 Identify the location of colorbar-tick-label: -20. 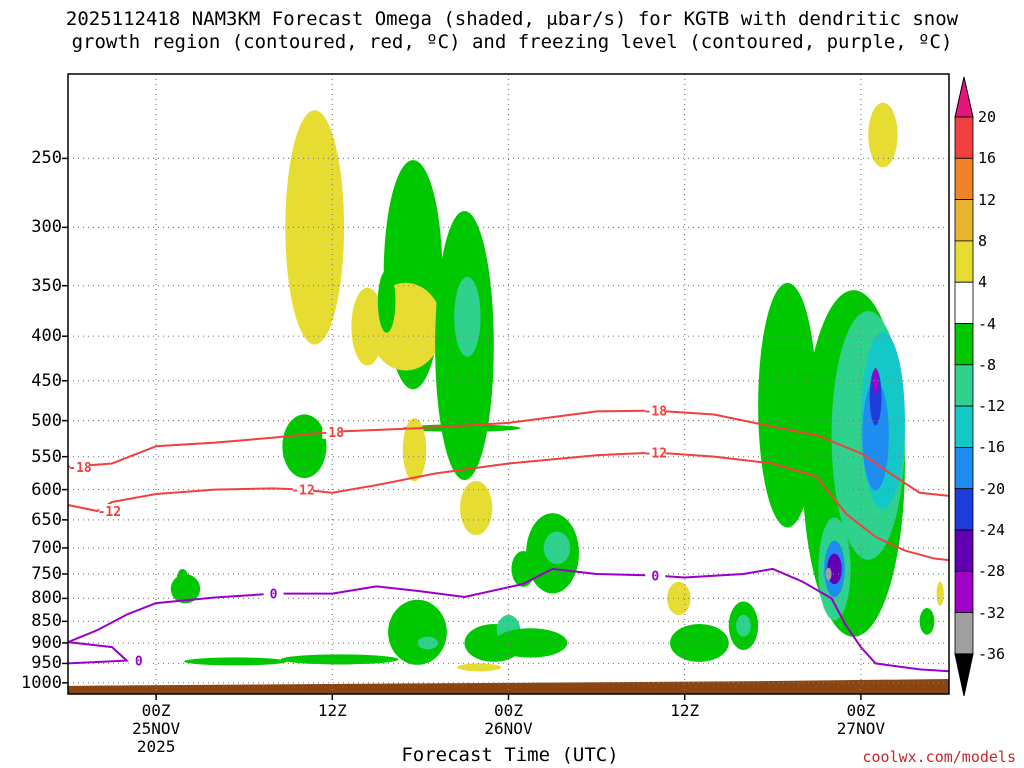
(992, 488).